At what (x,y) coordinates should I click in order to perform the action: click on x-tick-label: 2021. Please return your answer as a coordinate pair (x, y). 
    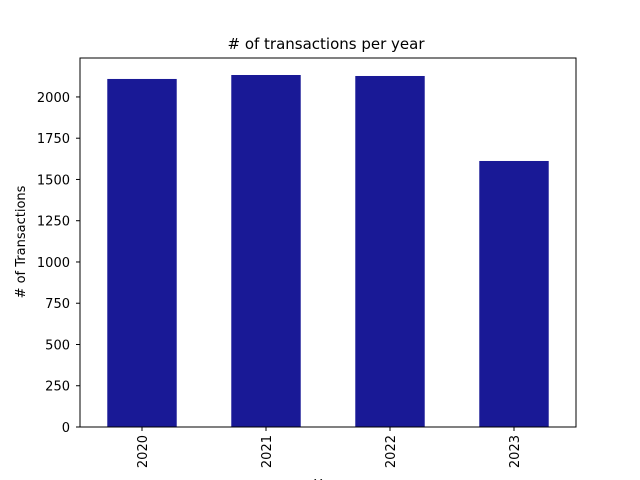
    Looking at the image, I should click on (267, 451).